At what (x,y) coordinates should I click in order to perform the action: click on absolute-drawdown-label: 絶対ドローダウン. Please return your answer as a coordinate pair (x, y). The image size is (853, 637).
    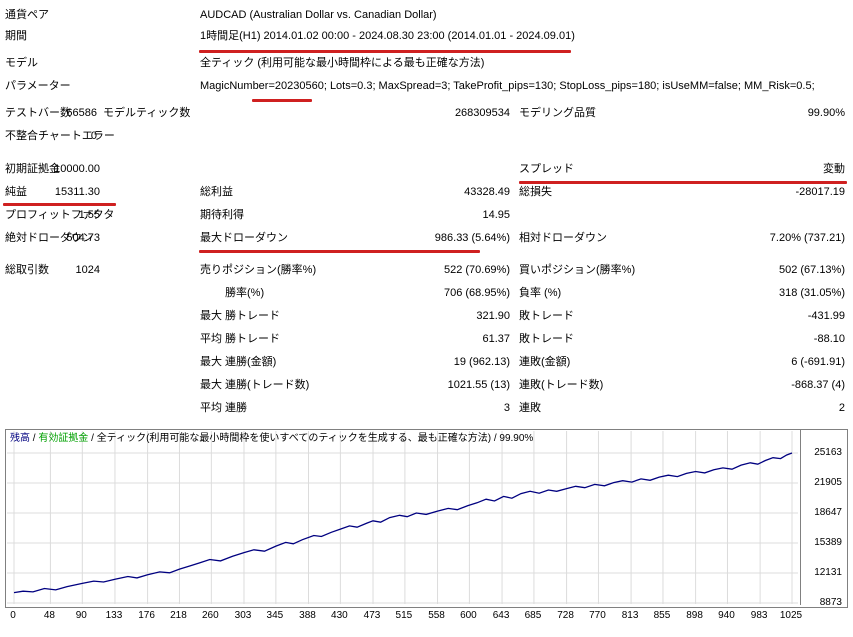
    Looking at the image, I should click on (49, 238).